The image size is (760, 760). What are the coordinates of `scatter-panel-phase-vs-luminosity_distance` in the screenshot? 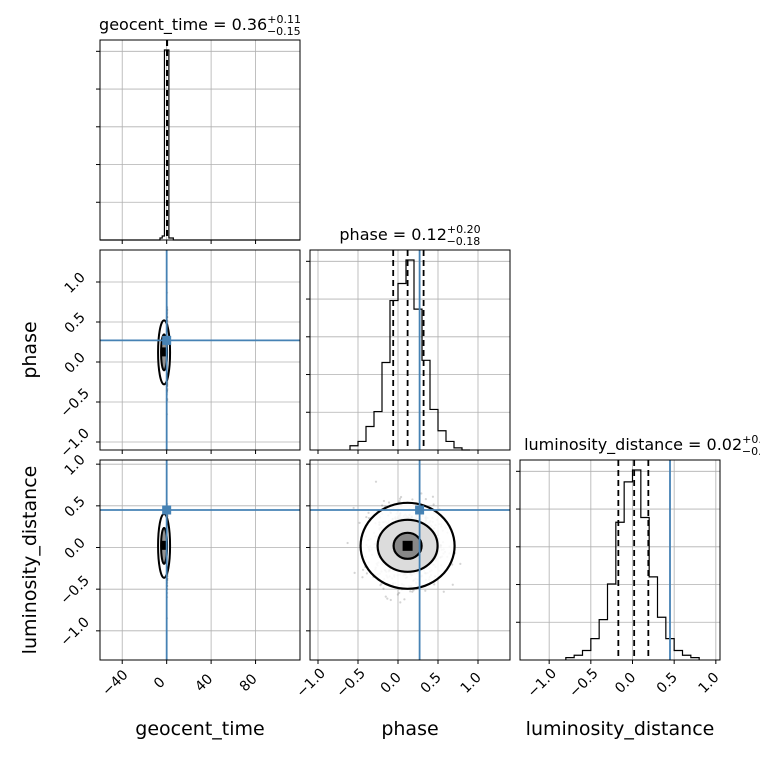 It's located at (408, 561).